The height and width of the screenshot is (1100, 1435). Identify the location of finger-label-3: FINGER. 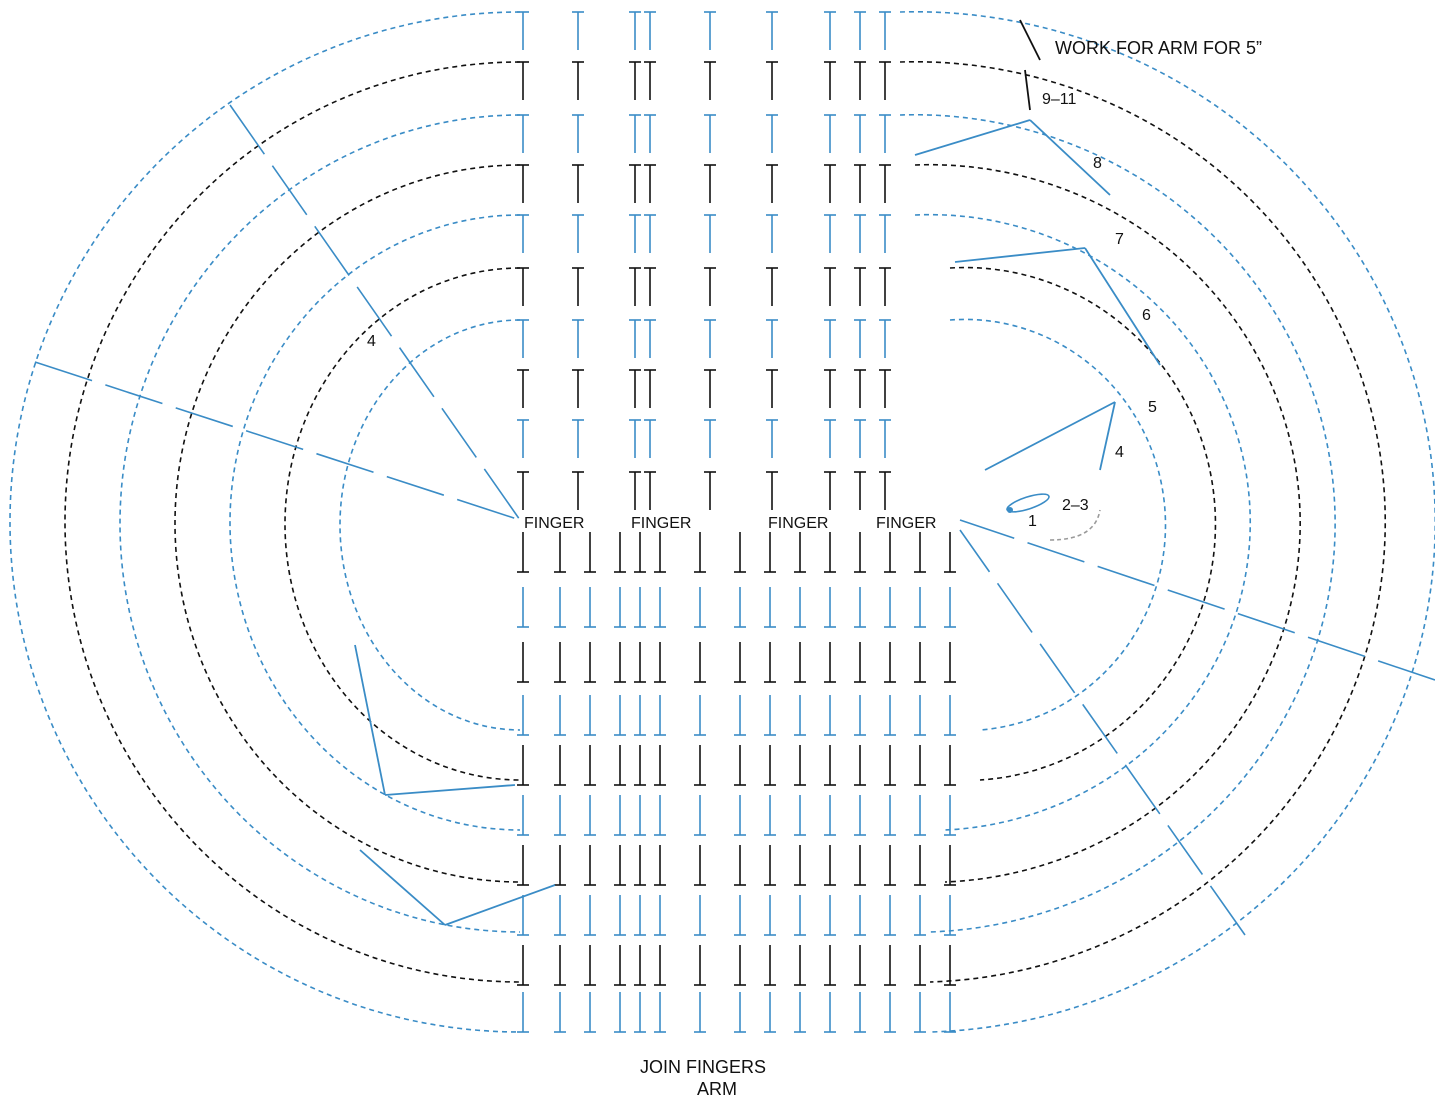
(798, 523).